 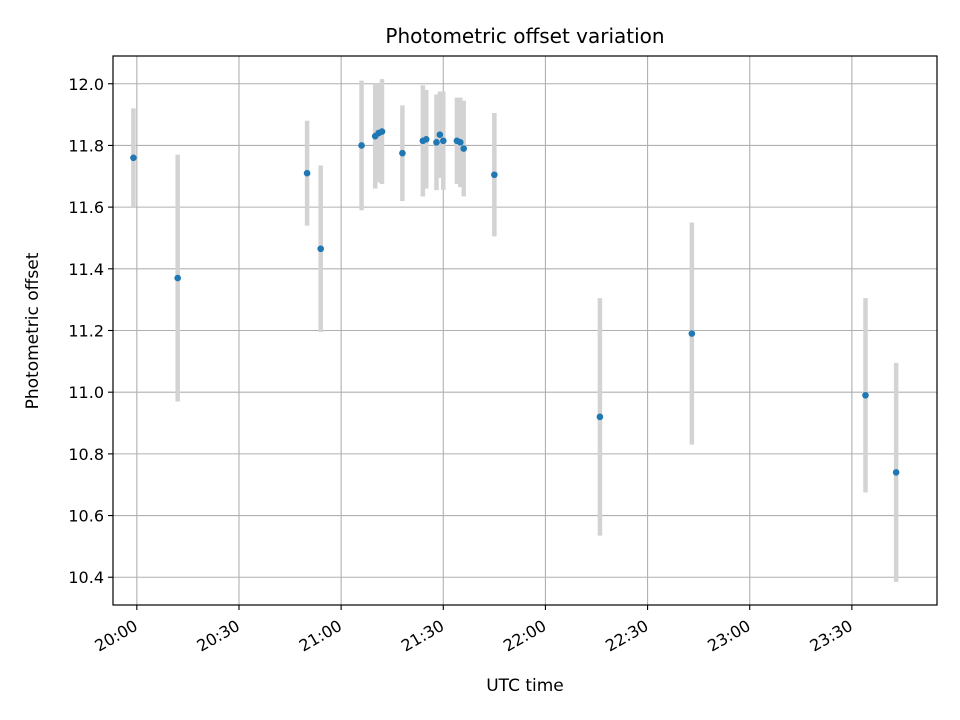 I want to click on y-tick-label: 11.4, so click(x=86, y=269).